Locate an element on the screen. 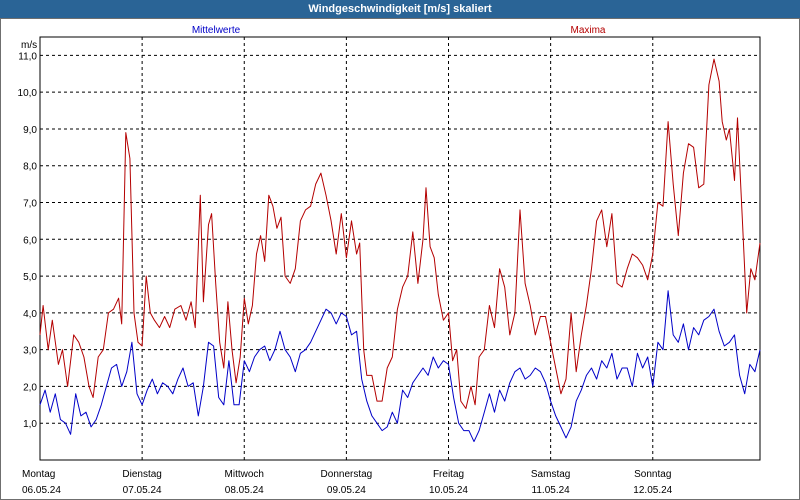 The width and height of the screenshot is (800, 500). x-tick-date-label: 08.05.24 is located at coordinates (244, 490).